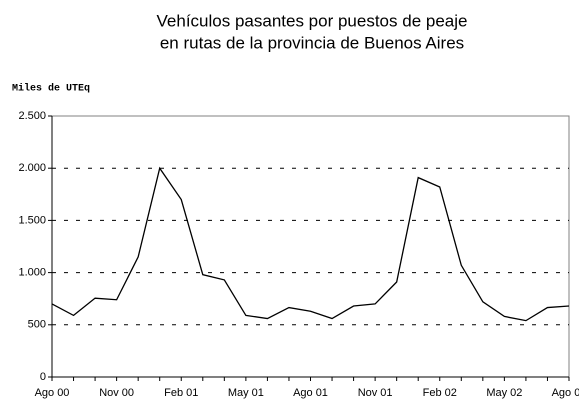 Image resolution: width=579 pixels, height=403 pixels. I want to click on y-tick-label: 1.000, so click(32, 273).